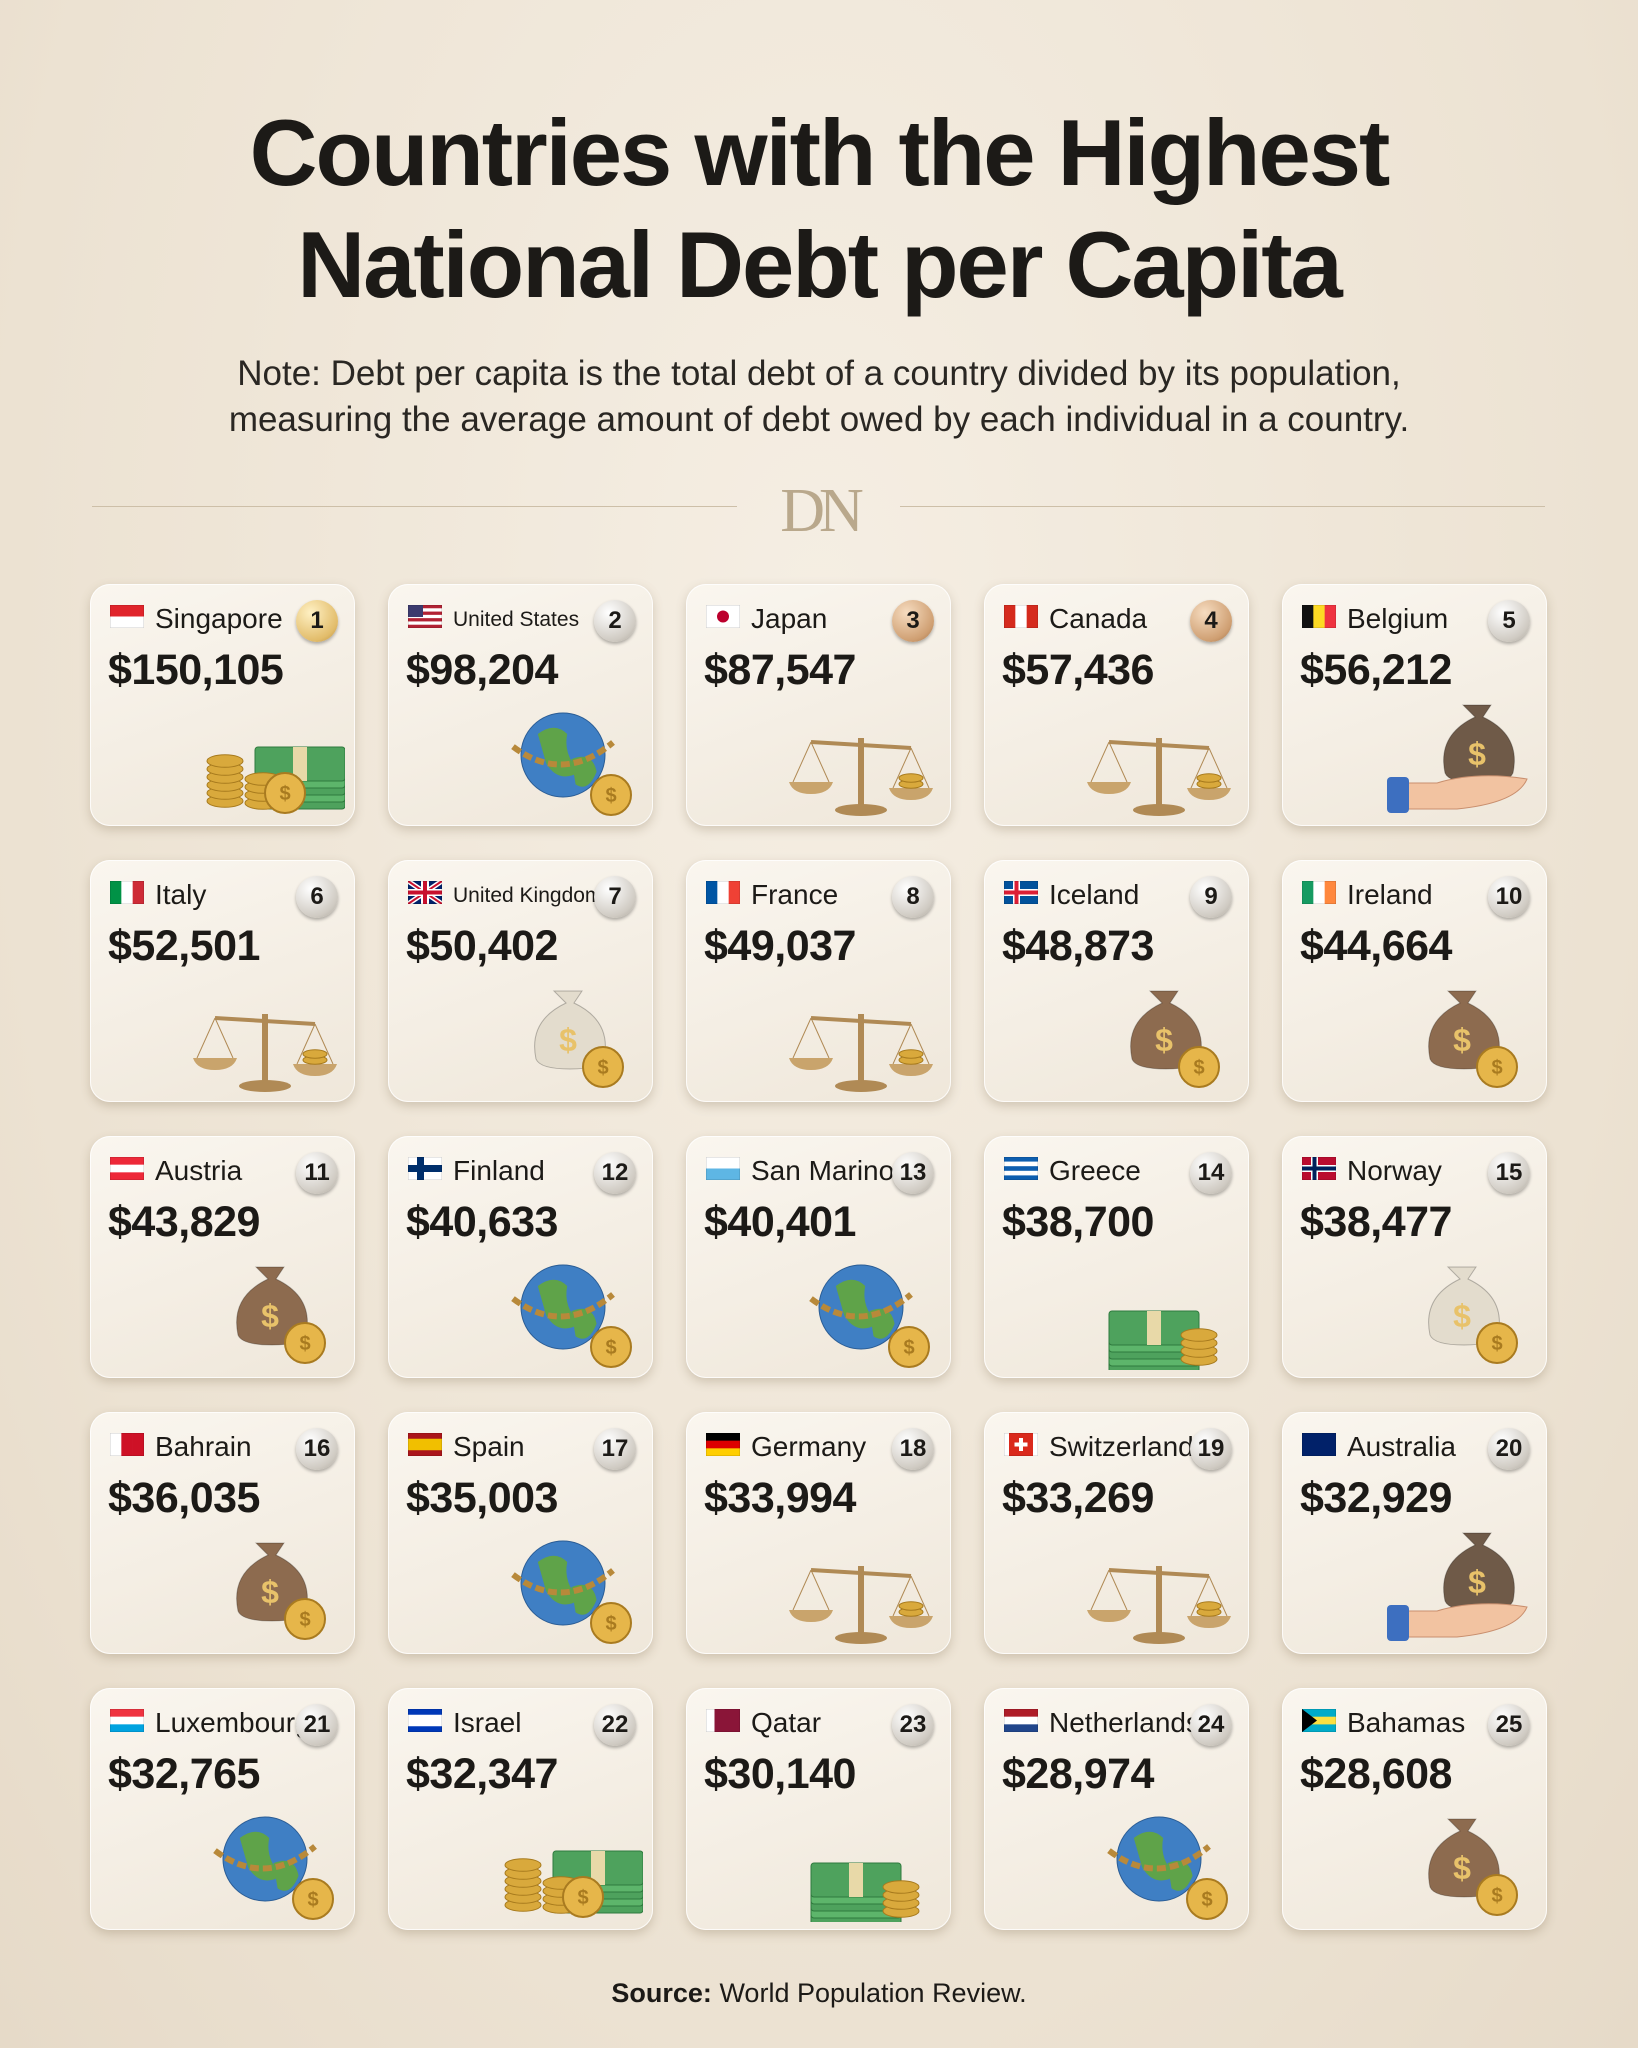 Image resolution: width=1638 pixels, height=2048 pixels. Describe the element at coordinates (1509, 1449) in the screenshot. I see `rank-badge: 20` at that location.